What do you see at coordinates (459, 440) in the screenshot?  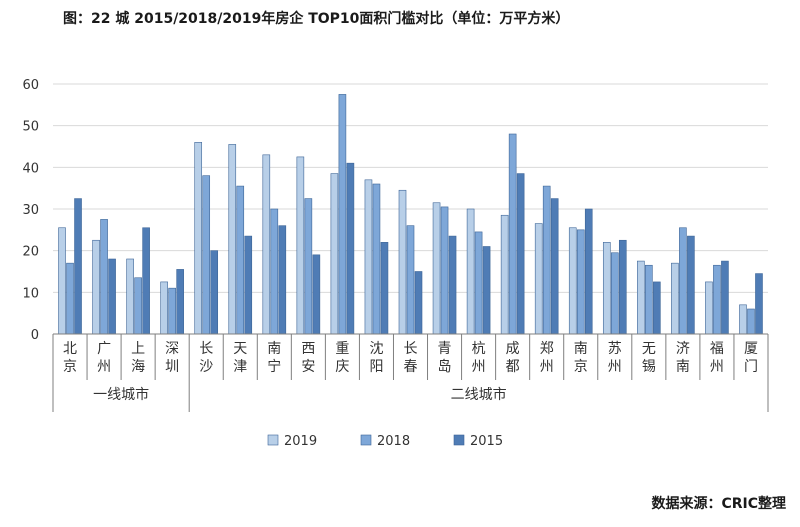 I see `legend-swatch-2015` at bounding box center [459, 440].